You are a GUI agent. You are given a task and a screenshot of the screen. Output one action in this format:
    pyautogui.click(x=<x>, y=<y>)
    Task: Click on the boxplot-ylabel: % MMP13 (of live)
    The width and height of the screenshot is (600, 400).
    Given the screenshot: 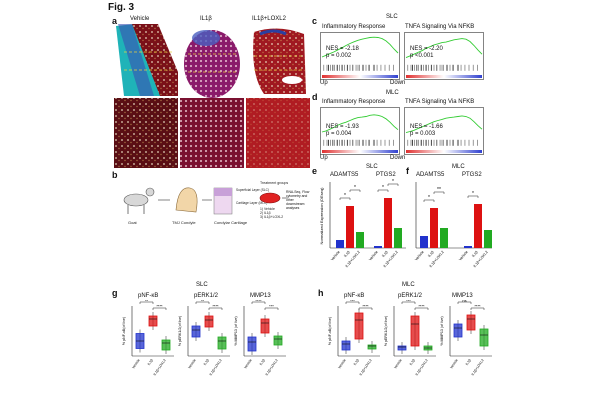 What is the action you would take?
    pyautogui.click(x=442, y=330)
    